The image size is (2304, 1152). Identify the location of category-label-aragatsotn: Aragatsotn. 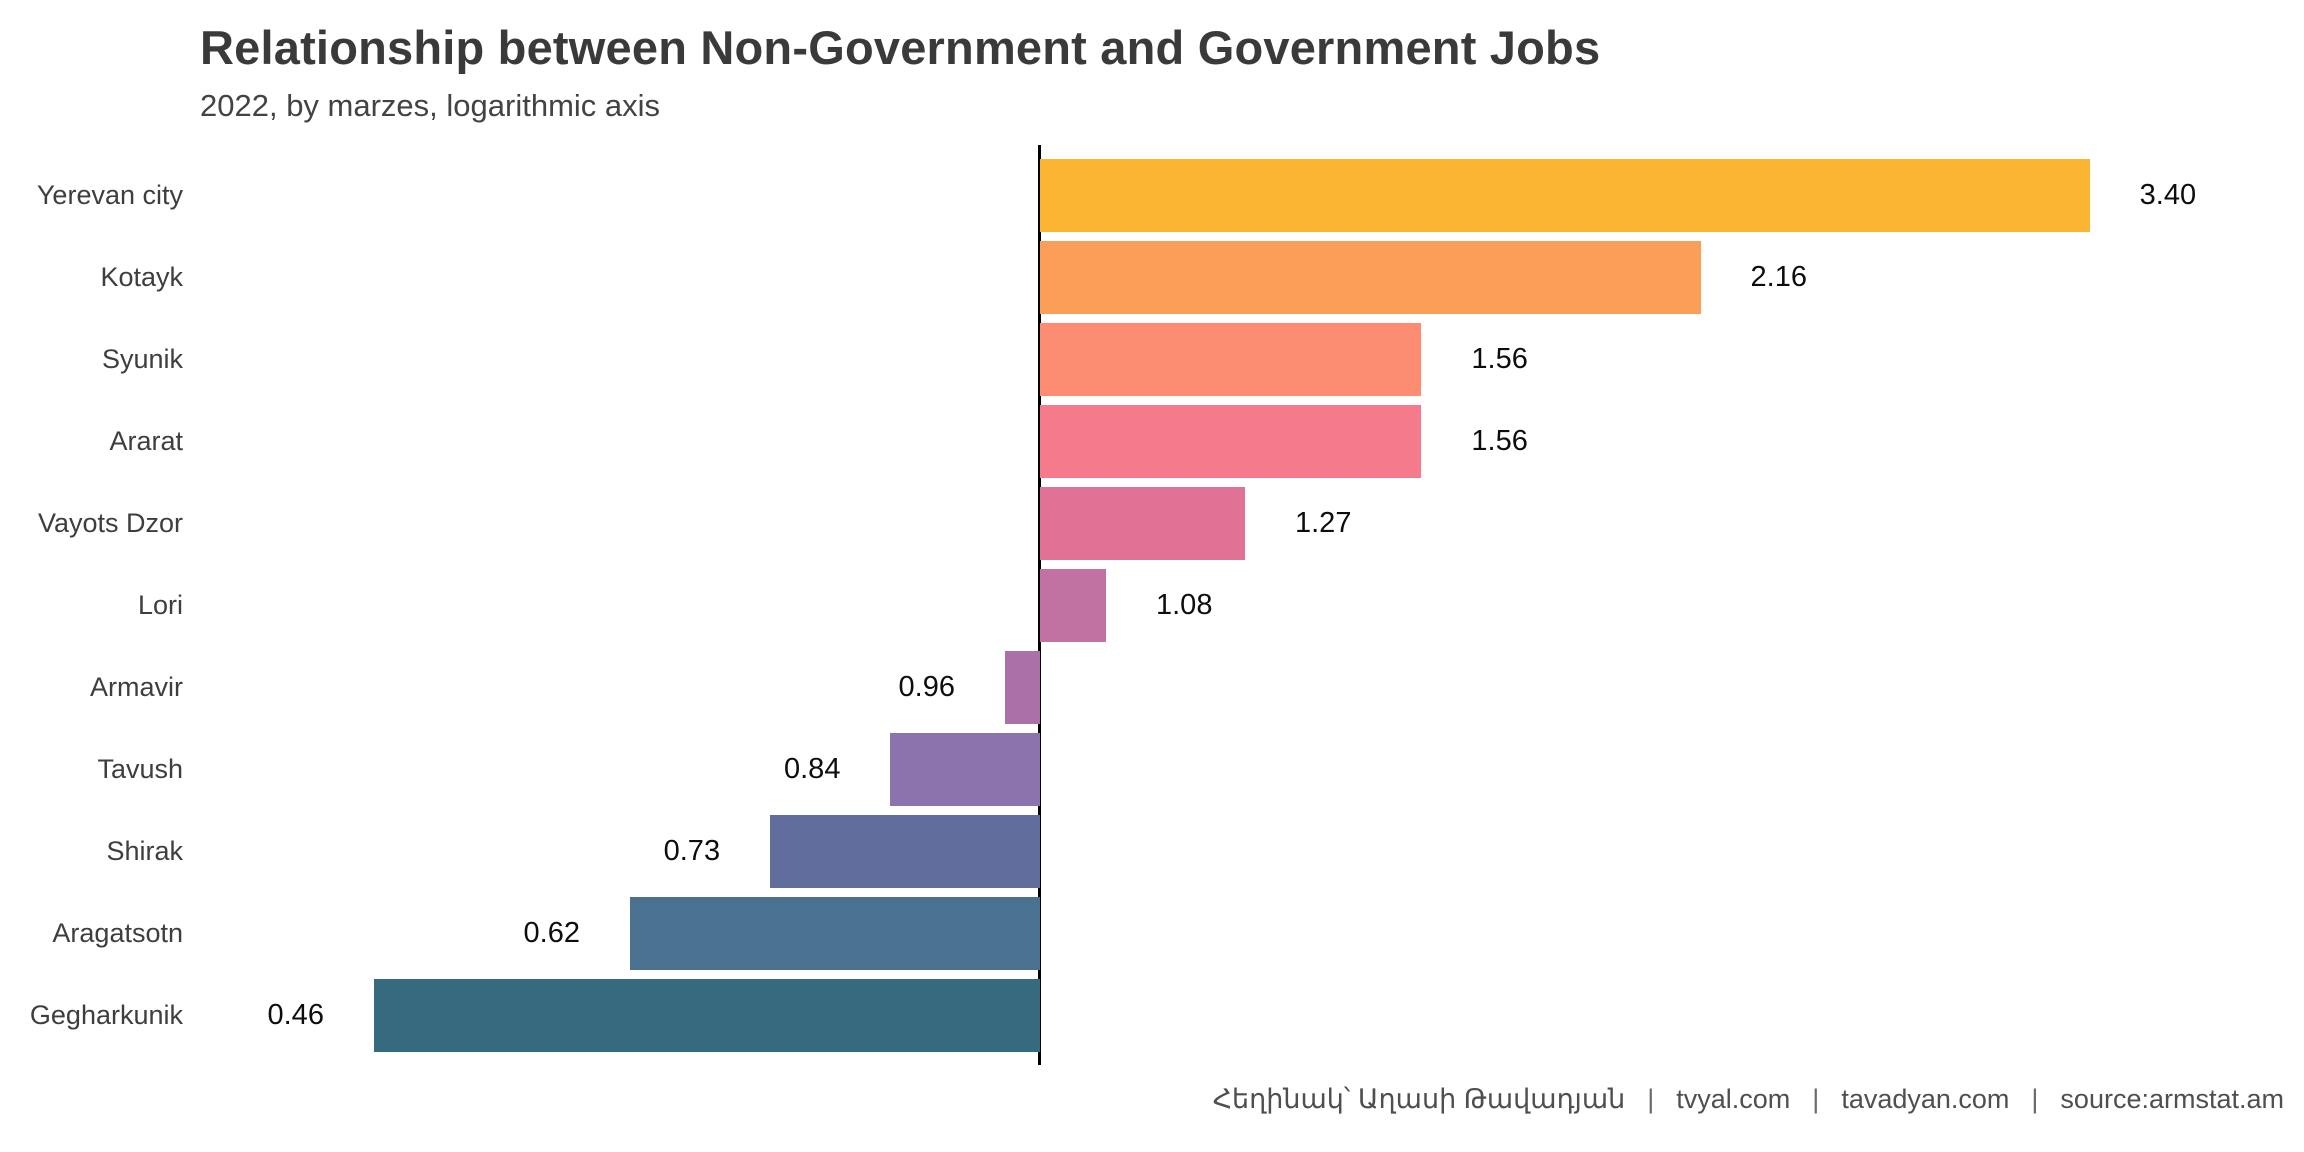
(117, 933).